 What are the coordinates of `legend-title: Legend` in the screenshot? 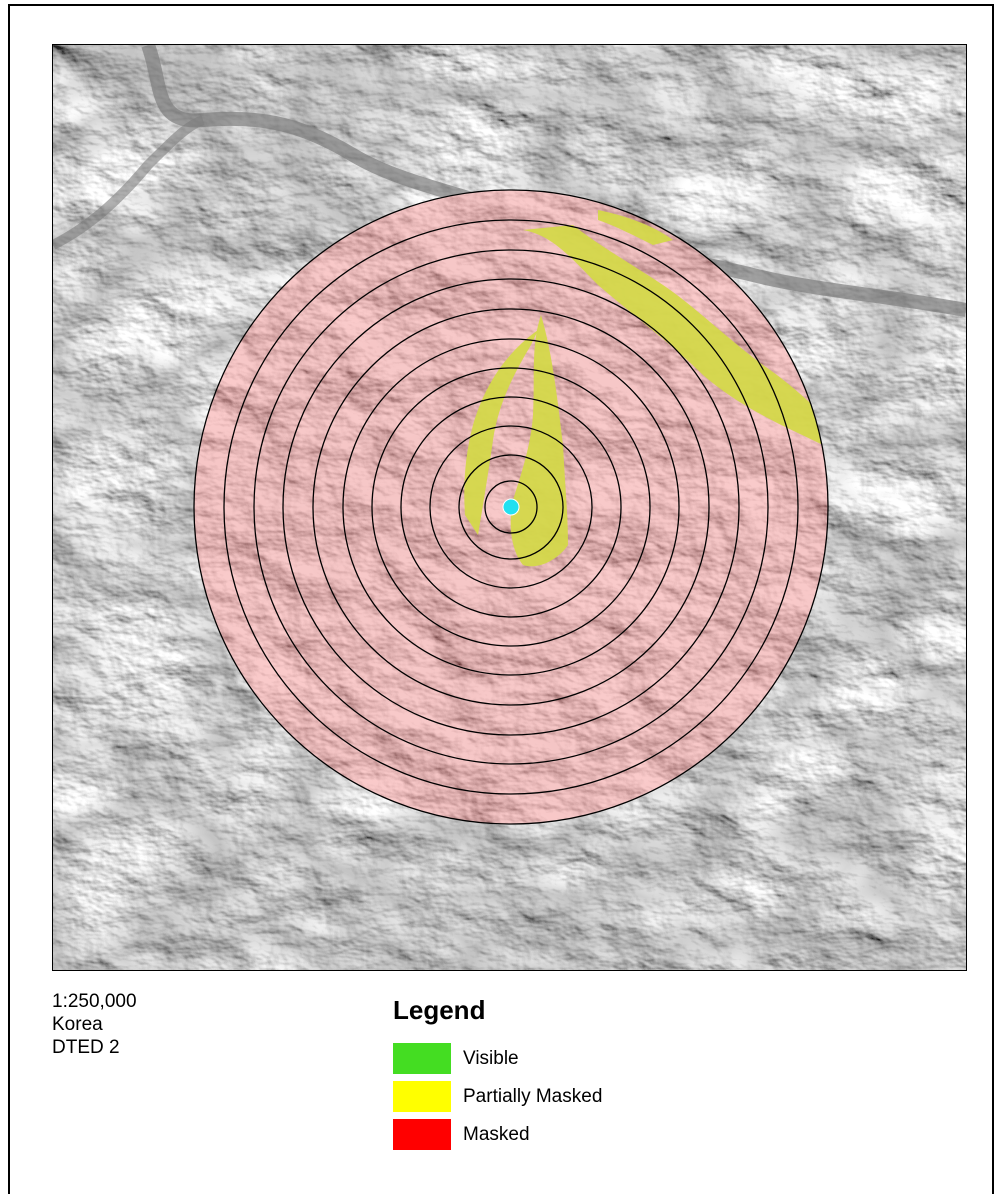 It's located at (439, 1010).